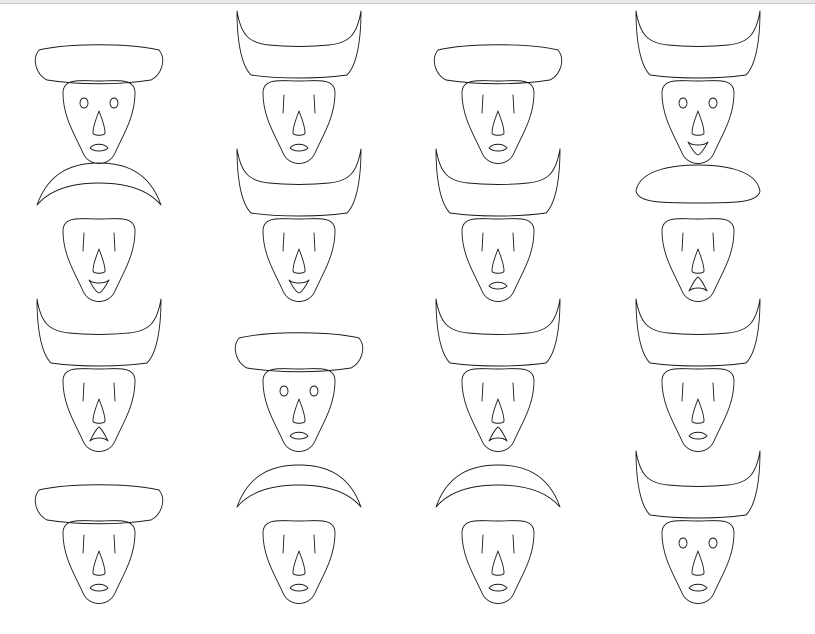 This screenshot has width=815, height=634. I want to click on face-8-nose, so click(698, 261).